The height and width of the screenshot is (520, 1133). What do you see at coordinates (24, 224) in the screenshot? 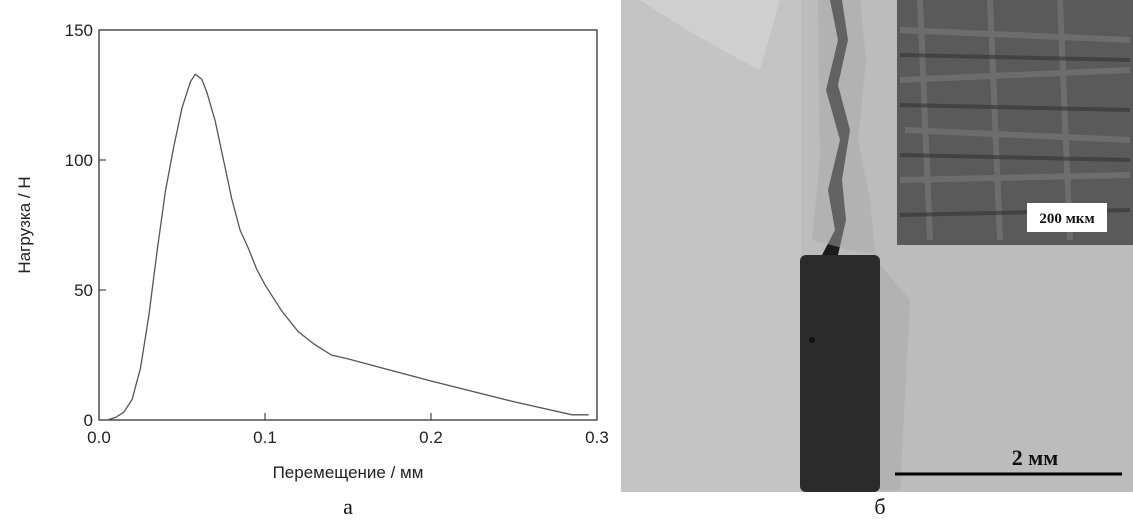
I see `y-axis-label: Нагрузка / Н` at bounding box center [24, 224].